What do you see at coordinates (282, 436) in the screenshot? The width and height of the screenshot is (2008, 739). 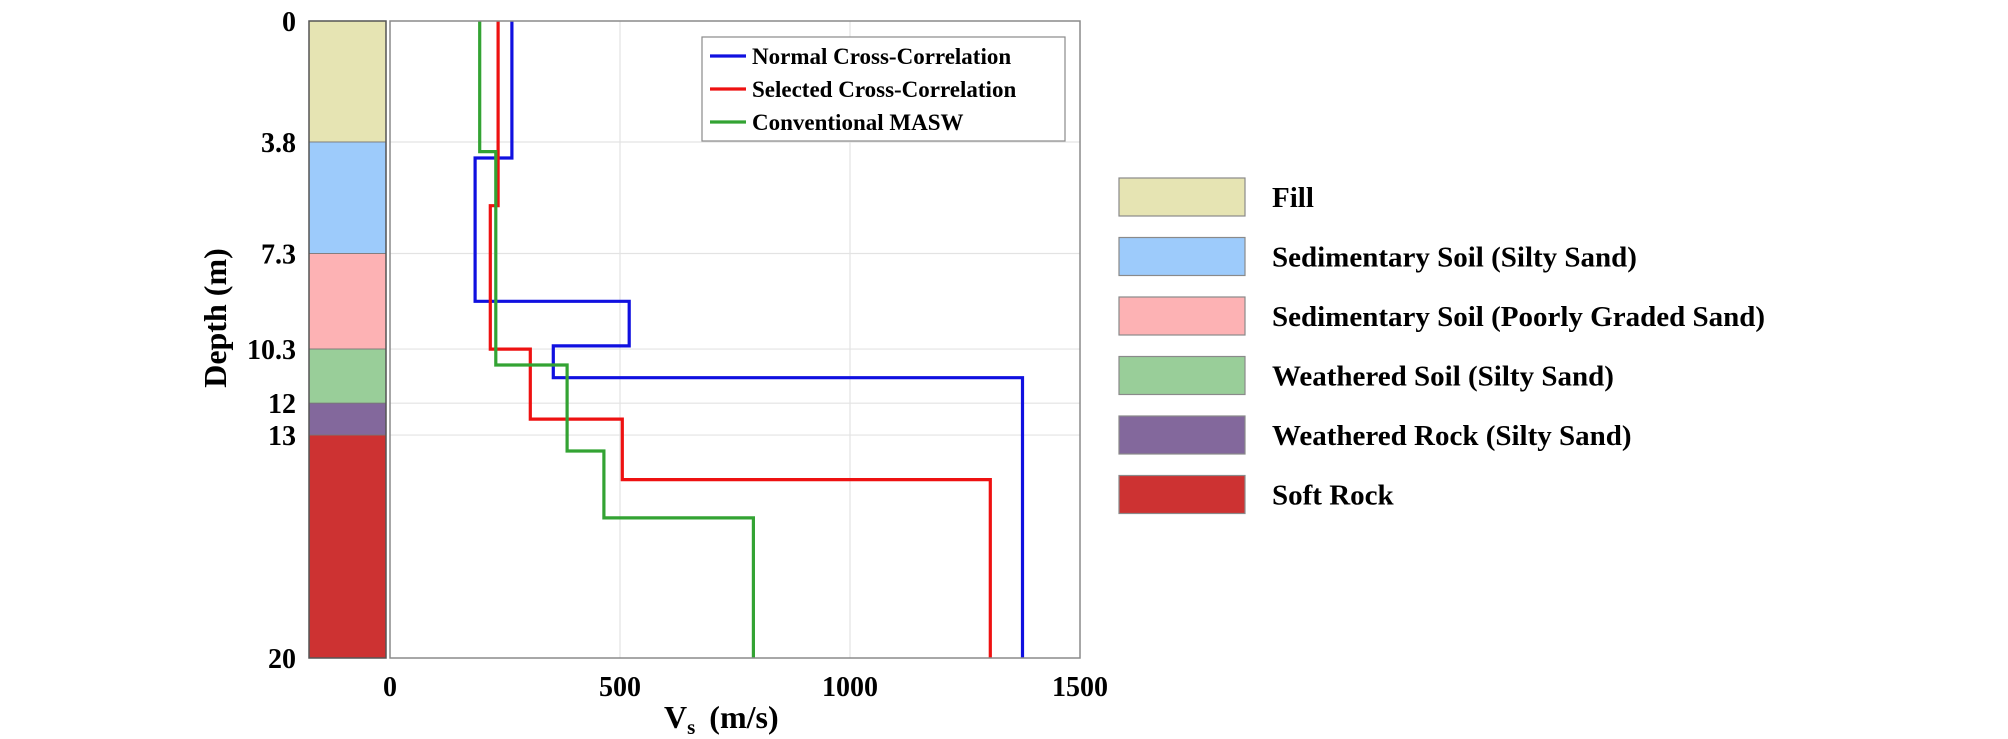 I see `y-tick-label: 13` at bounding box center [282, 436].